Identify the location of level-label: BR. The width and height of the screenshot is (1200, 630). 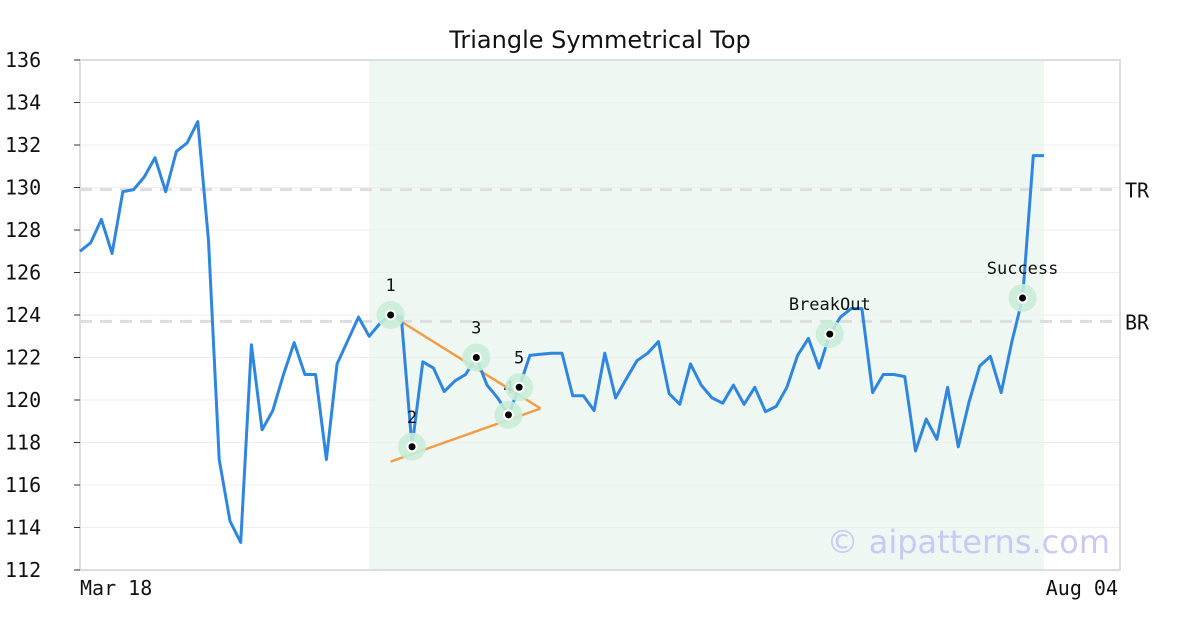
(1137, 322).